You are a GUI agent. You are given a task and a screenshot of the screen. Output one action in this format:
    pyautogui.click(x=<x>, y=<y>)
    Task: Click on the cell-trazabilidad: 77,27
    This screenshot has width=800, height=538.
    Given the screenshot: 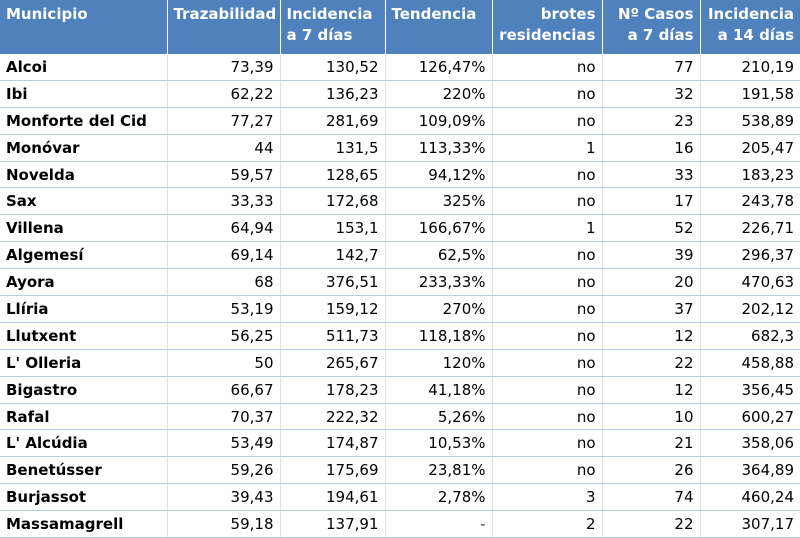 What is the action you would take?
    pyautogui.click(x=224, y=121)
    